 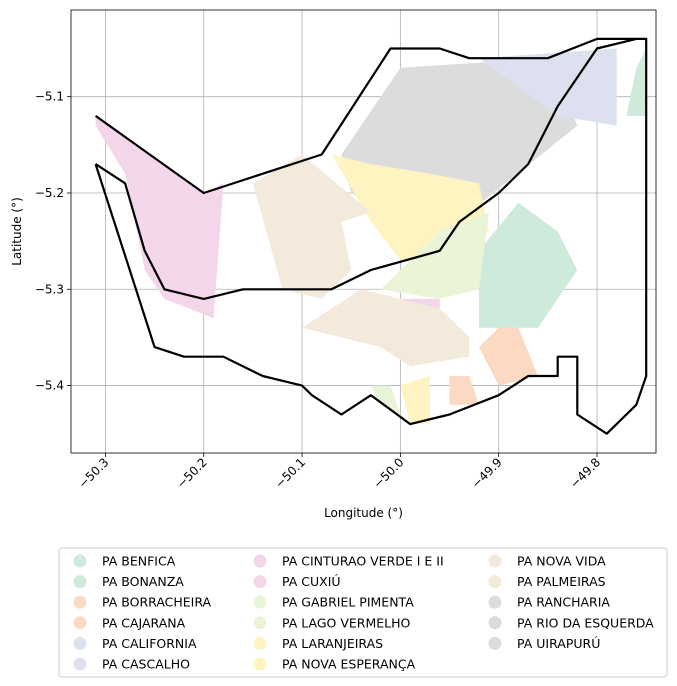 What do you see at coordinates (385, 400) in the screenshot?
I see `region-pa-lago-vermelho` at bounding box center [385, 400].